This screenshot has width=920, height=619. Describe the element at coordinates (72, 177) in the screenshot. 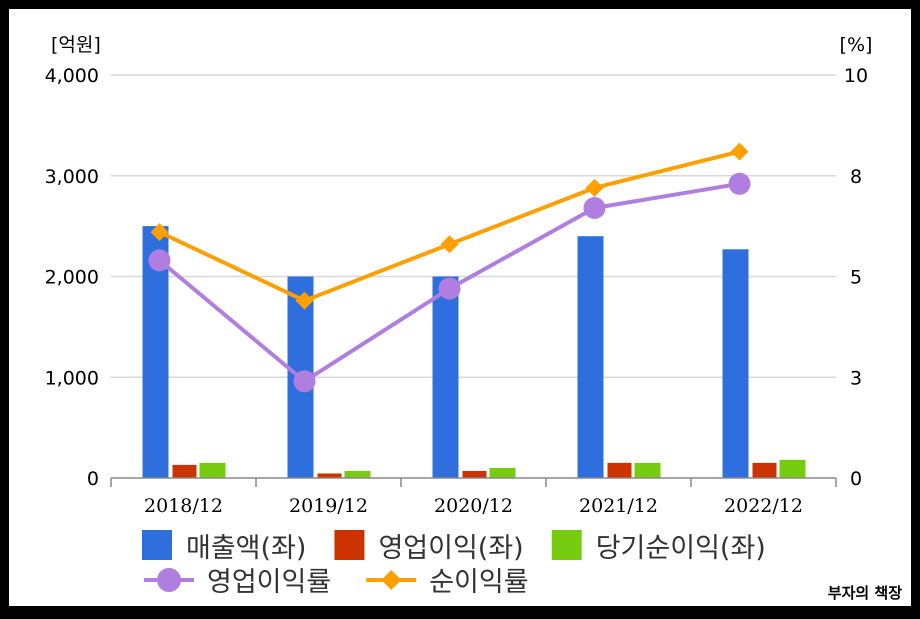

I see `y-left-tick-label: 3,000` at that location.